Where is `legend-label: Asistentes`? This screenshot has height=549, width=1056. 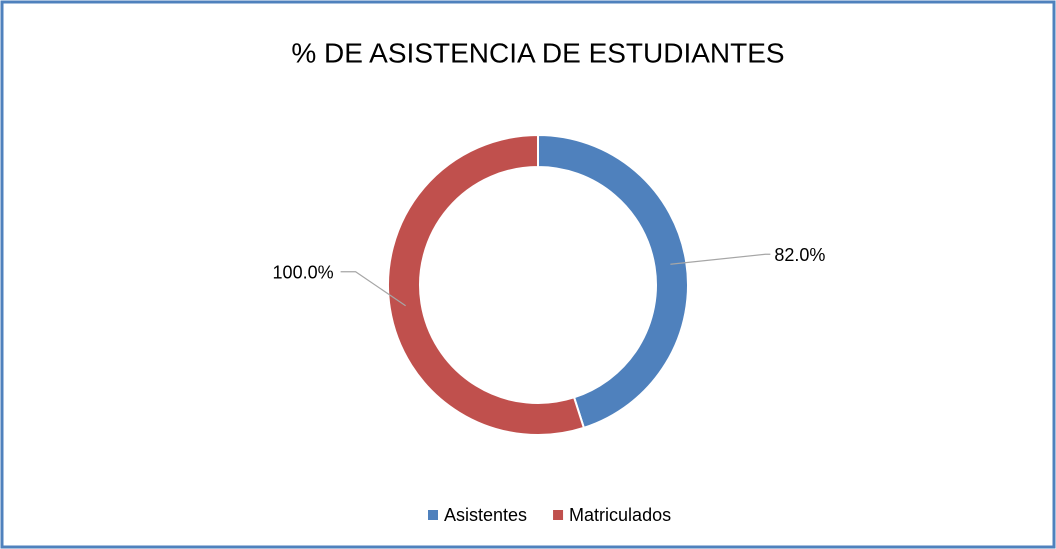
legend-label: Asistentes is located at coordinates (485, 515).